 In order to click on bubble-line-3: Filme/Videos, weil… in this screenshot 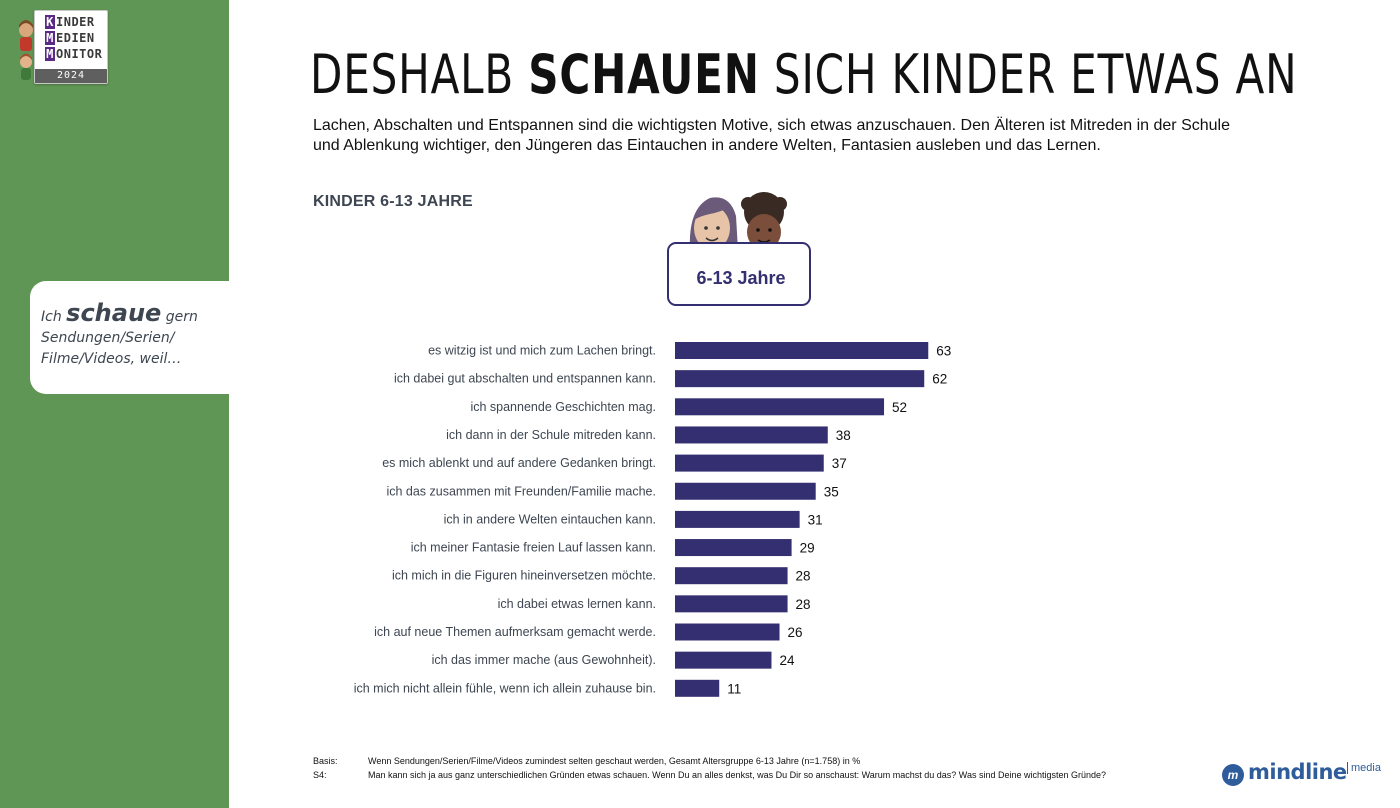, I will do `click(111, 359)`.